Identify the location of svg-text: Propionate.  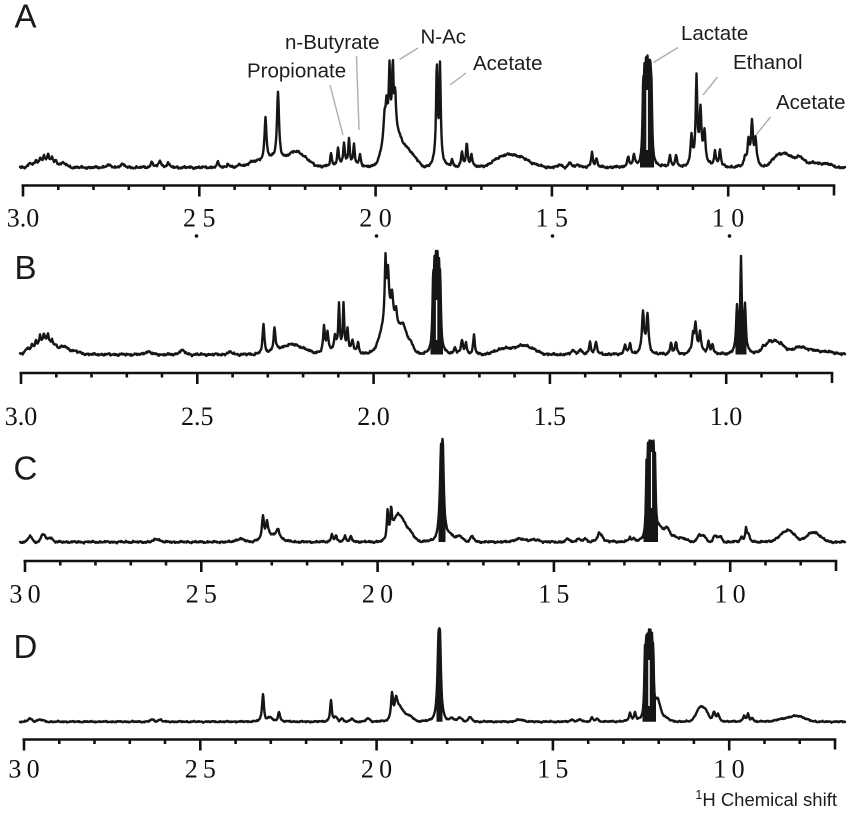
(296, 71).